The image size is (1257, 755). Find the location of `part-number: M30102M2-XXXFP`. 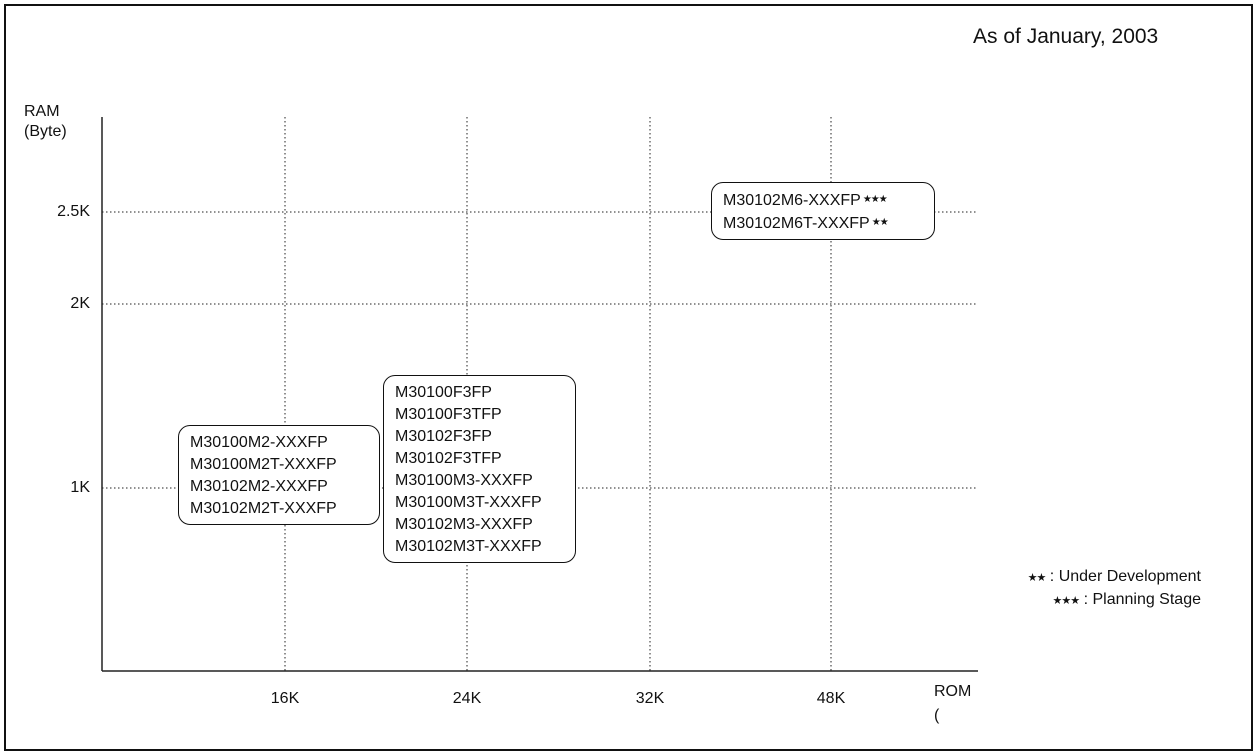

part-number: M30102M2-XXXFP is located at coordinates (279, 487).